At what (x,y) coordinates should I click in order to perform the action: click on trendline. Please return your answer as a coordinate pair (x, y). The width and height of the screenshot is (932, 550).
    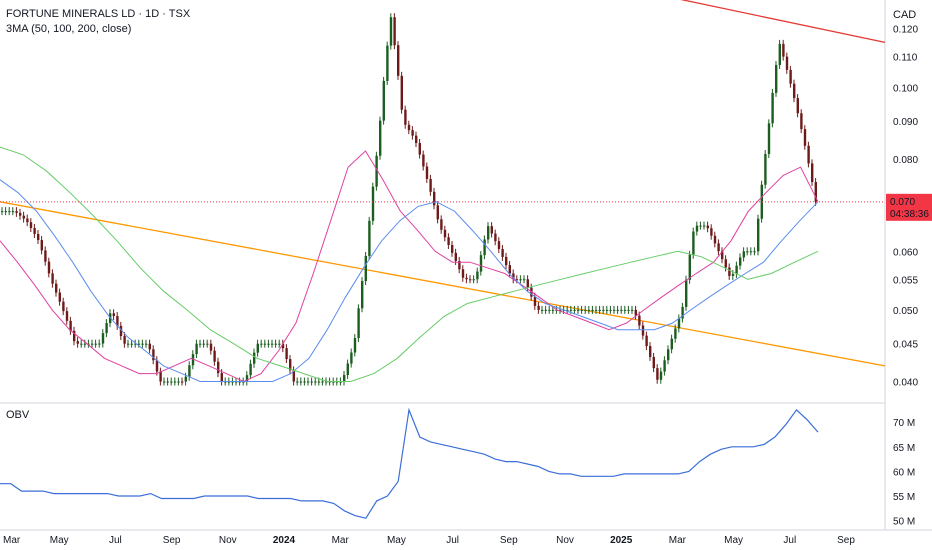
    Looking at the image, I should click on (708, 22).